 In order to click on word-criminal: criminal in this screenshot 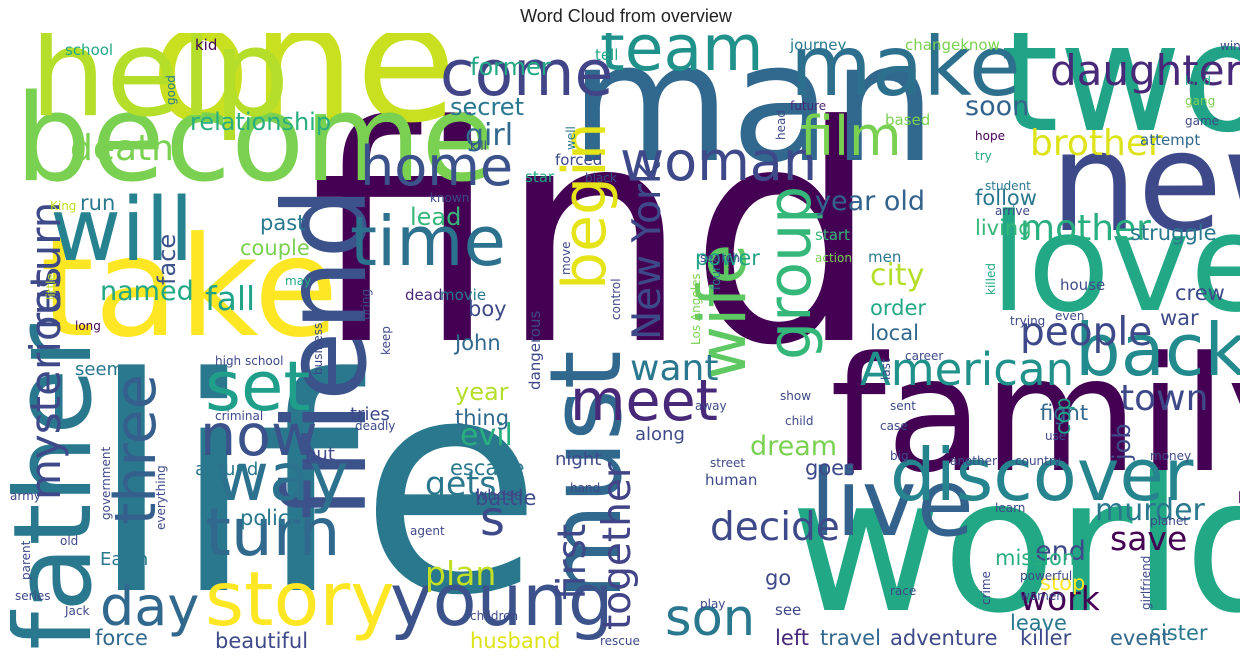, I will do `click(239, 416)`.